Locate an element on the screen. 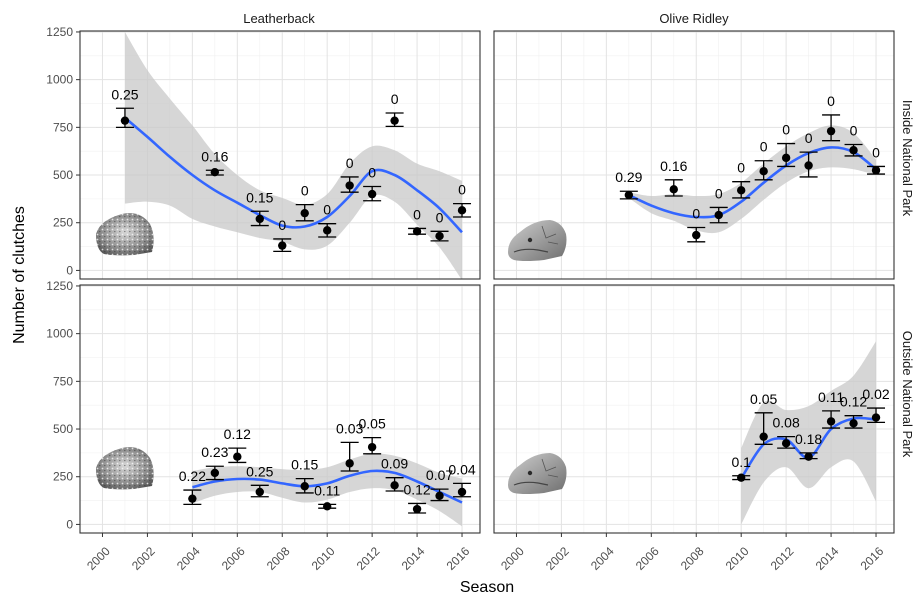 Image resolution: width=914 pixels, height=597 pixels. value-label: 0.09 is located at coordinates (394, 464).